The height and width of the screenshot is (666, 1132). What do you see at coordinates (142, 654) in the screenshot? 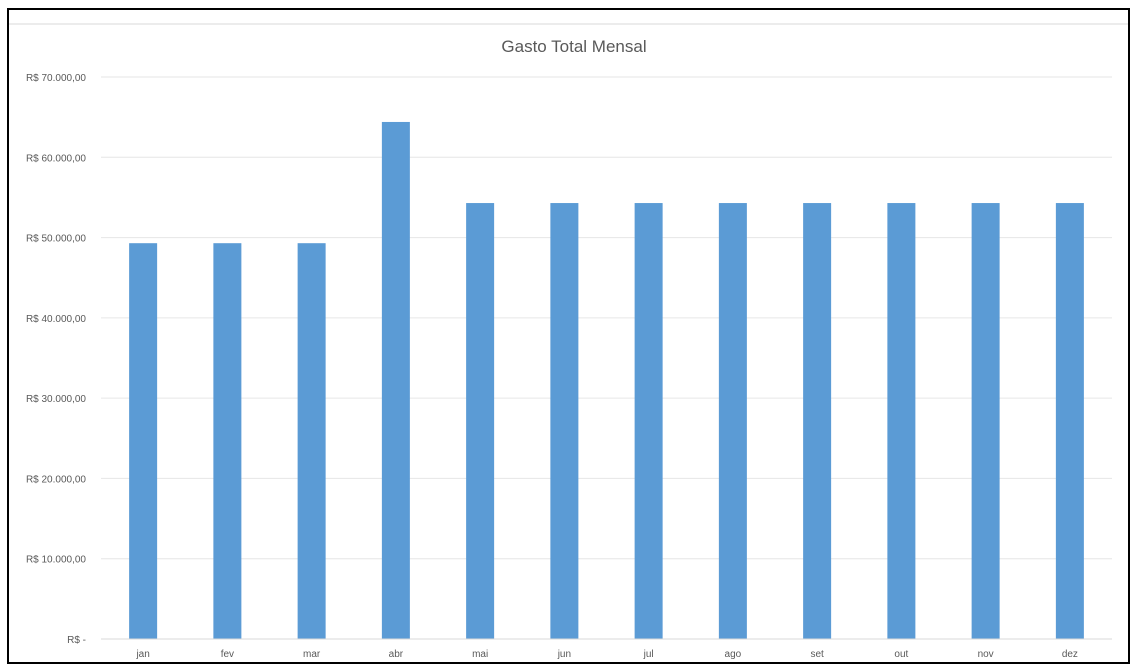
I see `x-tick-label: jan` at bounding box center [142, 654].